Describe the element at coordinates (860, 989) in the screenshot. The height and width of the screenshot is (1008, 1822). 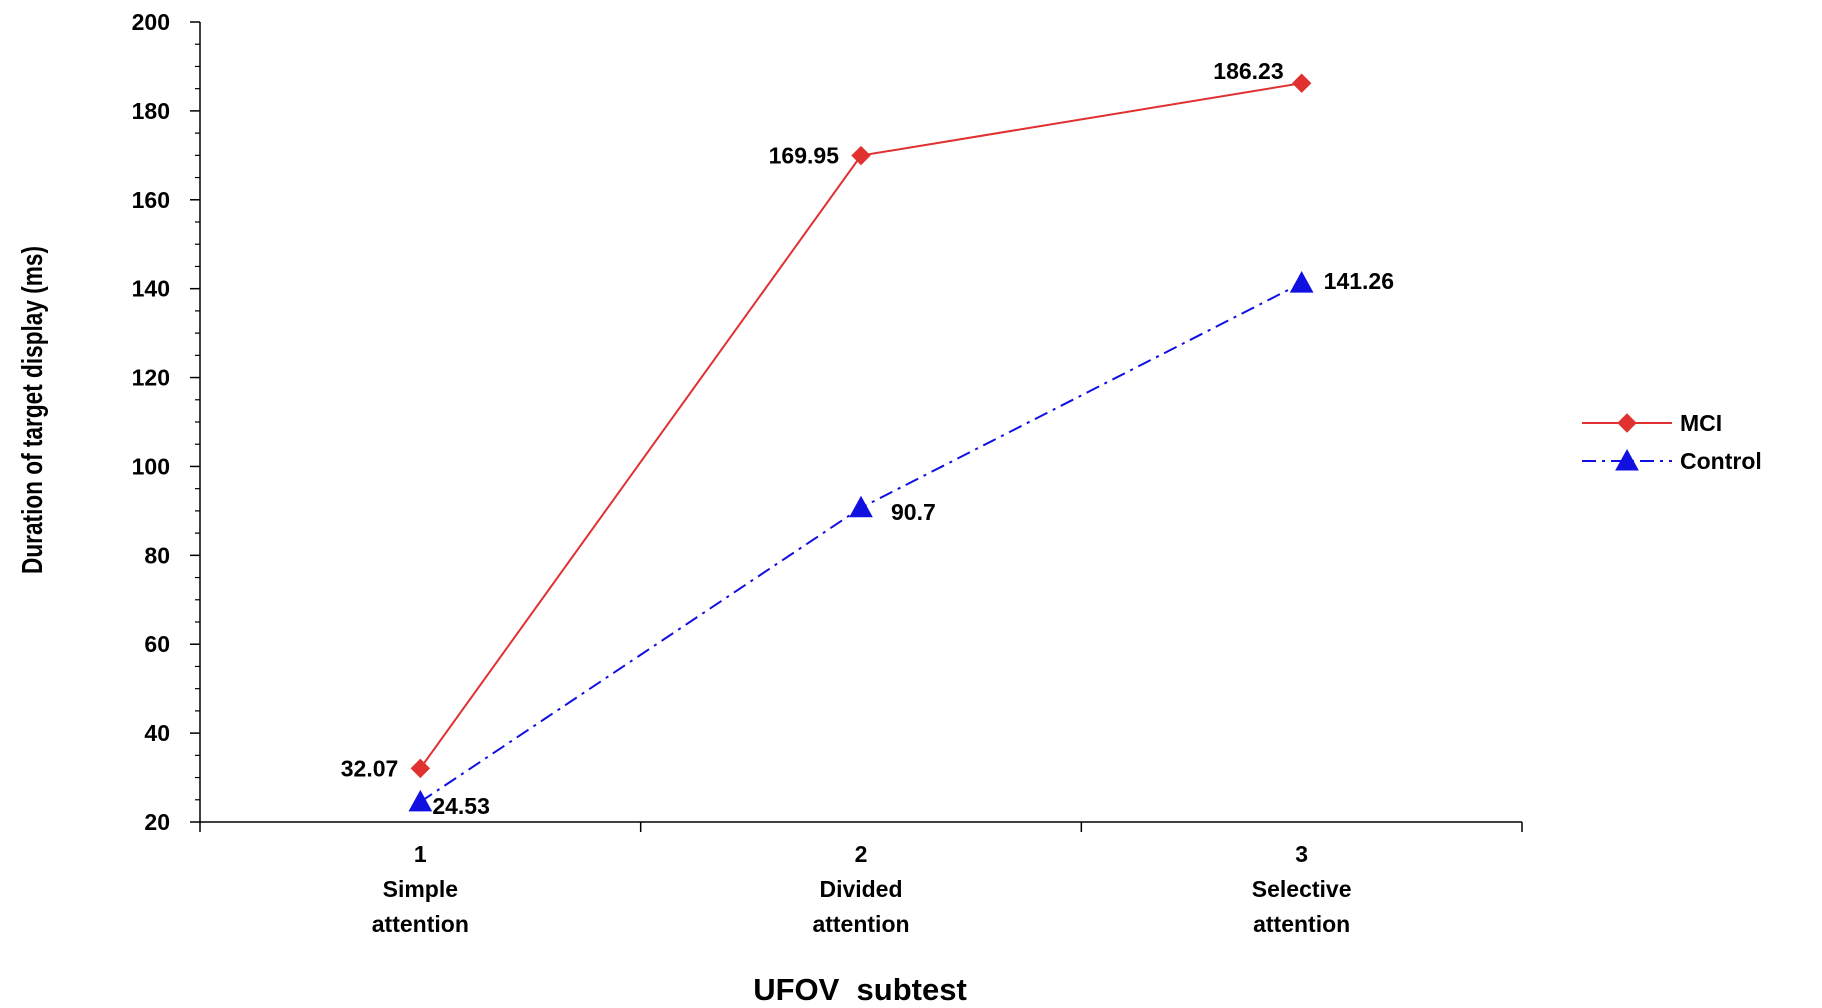
I see `x-axis-title: UFOV subtest` at that location.